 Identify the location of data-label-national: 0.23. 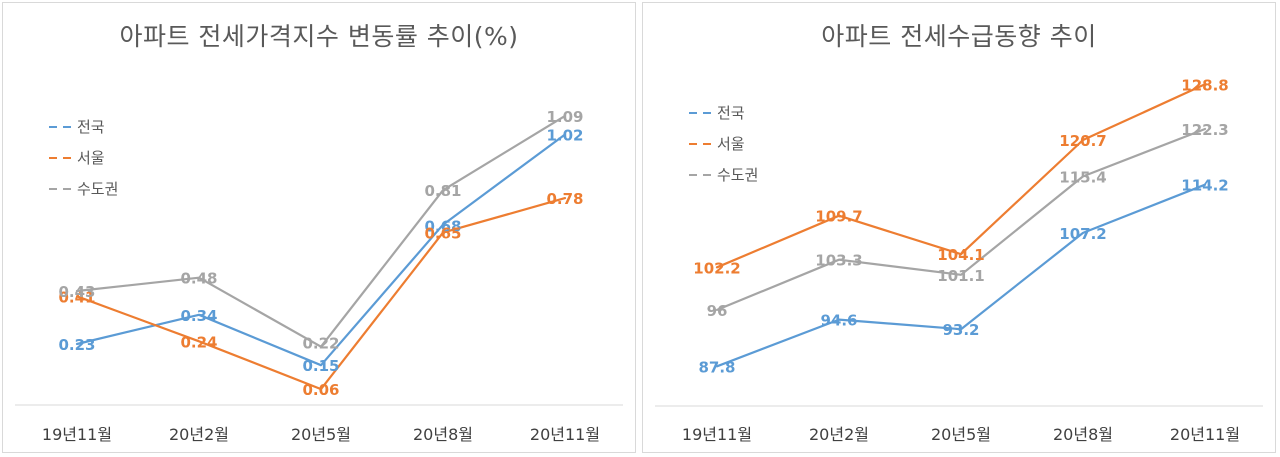
(76, 345).